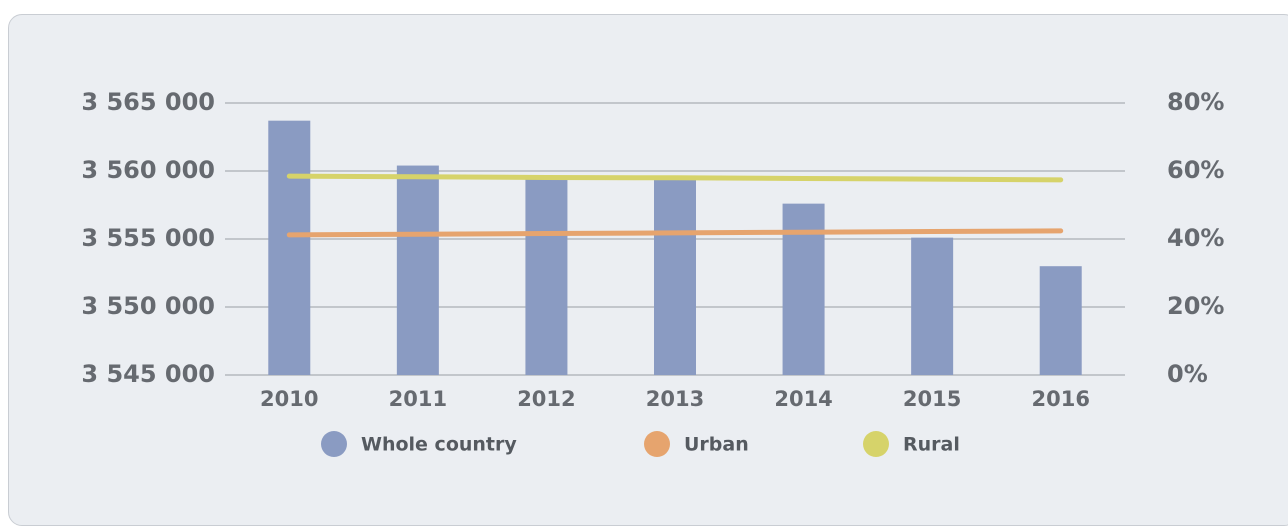  Describe the element at coordinates (418, 399) in the screenshot. I see `x-tick-label: 2011` at that location.